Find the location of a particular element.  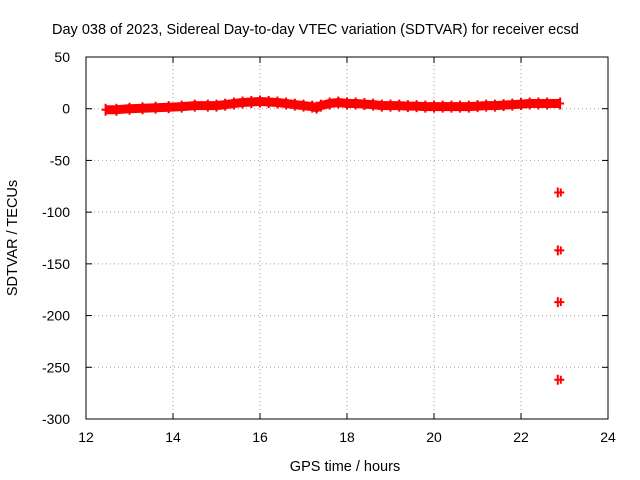

y-tick-label: -50 is located at coordinates (60, 160).